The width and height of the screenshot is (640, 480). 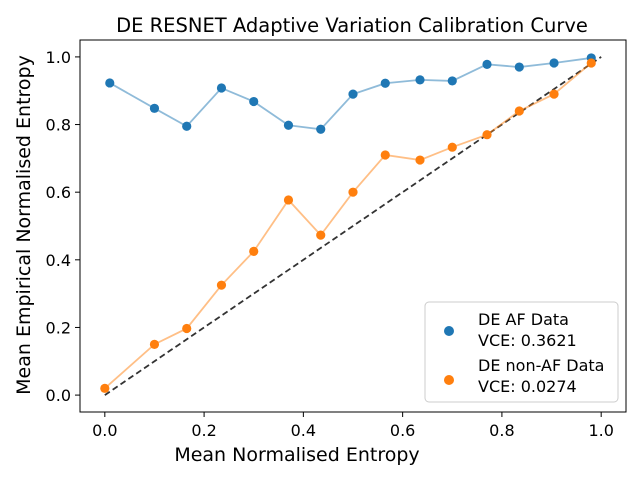 I want to click on x-axis-label: Mean Normalised Entropy, so click(x=296, y=455).